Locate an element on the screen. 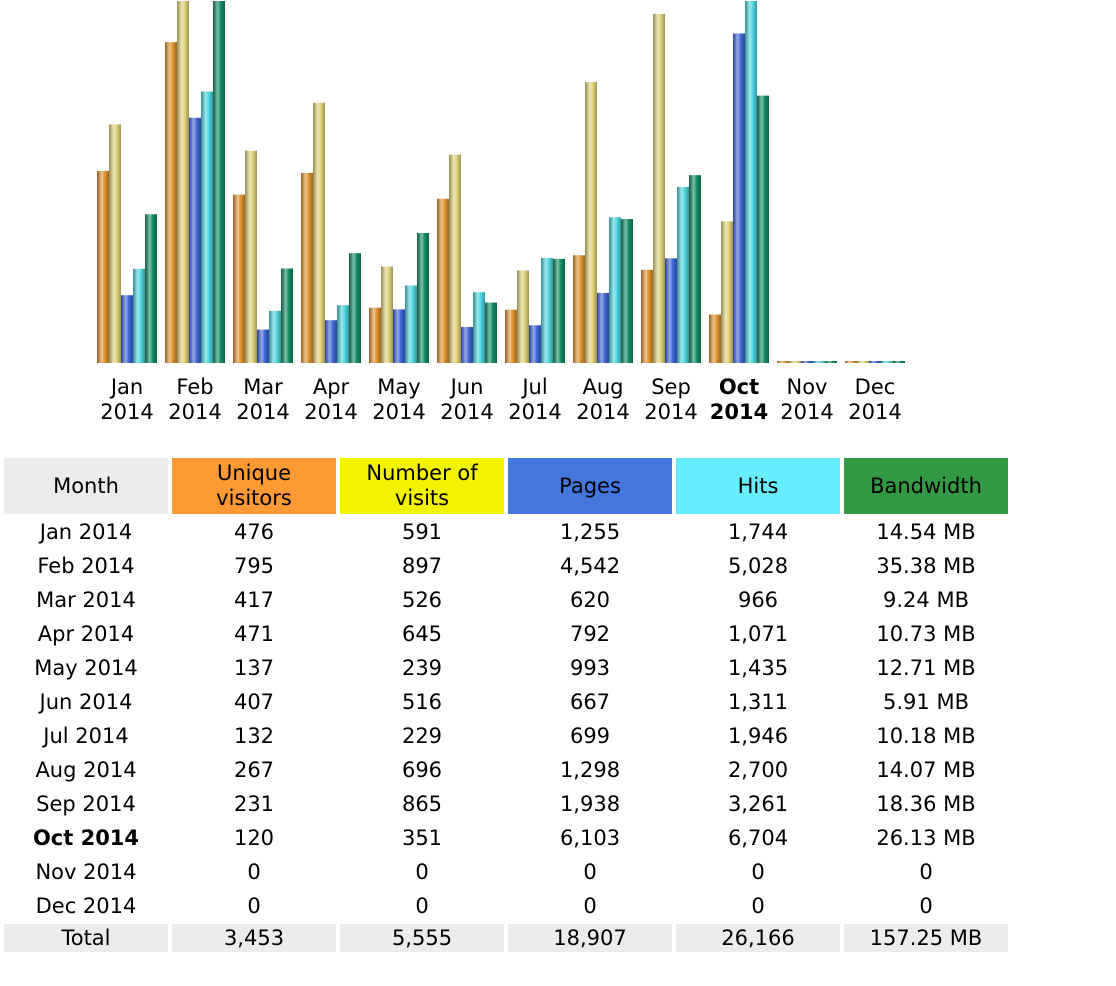 Image resolution: width=1116 pixels, height=986 pixels. cell-month: Sep 2014 is located at coordinates (86, 804).